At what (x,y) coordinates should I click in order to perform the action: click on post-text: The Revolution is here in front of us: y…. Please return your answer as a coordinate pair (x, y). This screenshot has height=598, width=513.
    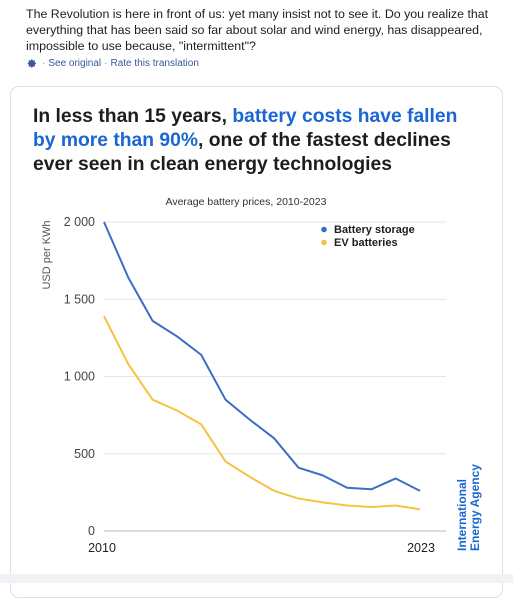
    Looking at the image, I should click on (257, 30).